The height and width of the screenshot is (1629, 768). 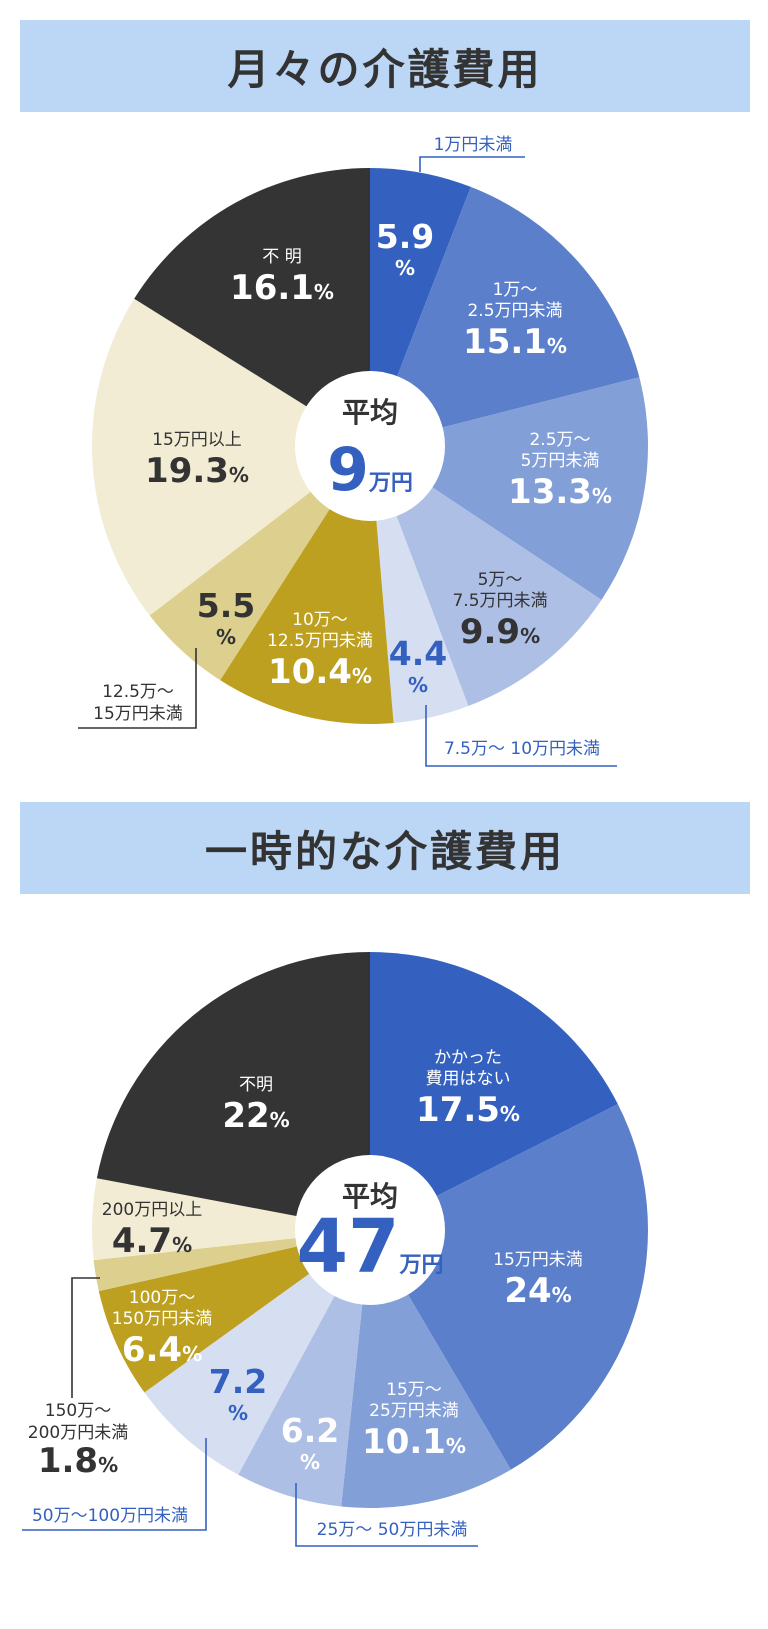 What do you see at coordinates (320, 672) in the screenshot?
I see `chart1-slice-5-value: 10.4%` at bounding box center [320, 672].